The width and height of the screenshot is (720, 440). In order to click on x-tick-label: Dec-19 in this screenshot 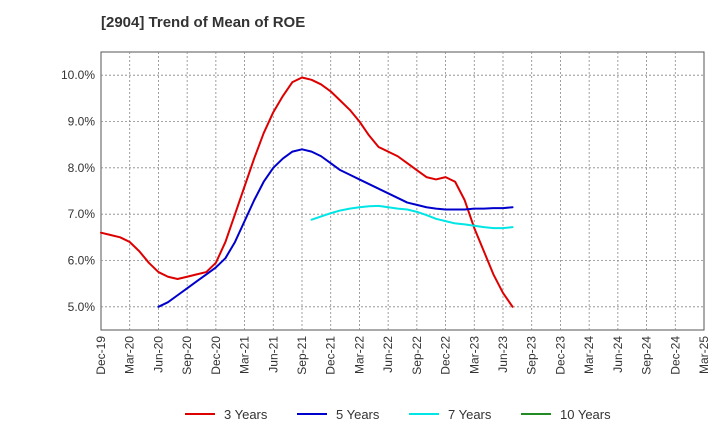, I will do `click(101, 355)`.